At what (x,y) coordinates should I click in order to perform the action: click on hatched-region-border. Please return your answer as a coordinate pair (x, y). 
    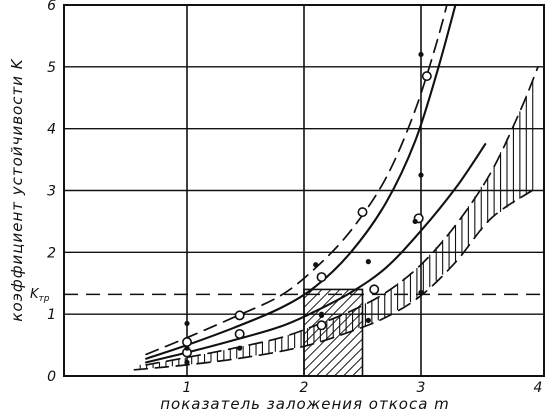
    Looking at the image, I should click on (333, 332).